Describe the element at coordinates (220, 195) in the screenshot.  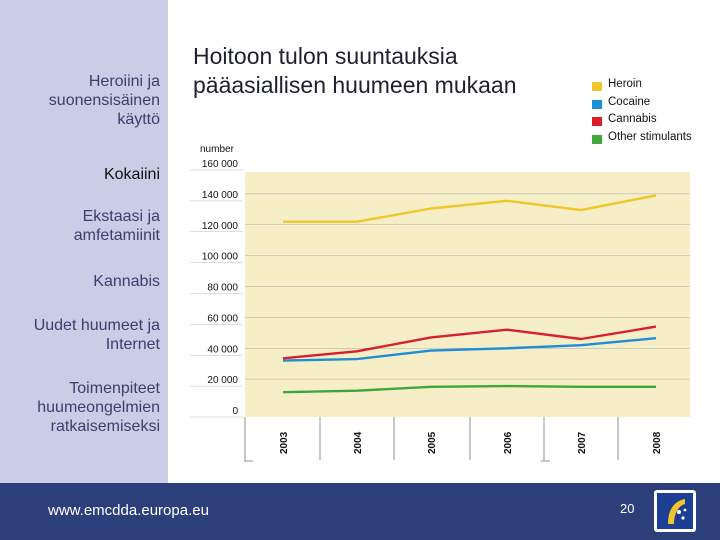
I see `y-tick-label: 140 000` at that location.